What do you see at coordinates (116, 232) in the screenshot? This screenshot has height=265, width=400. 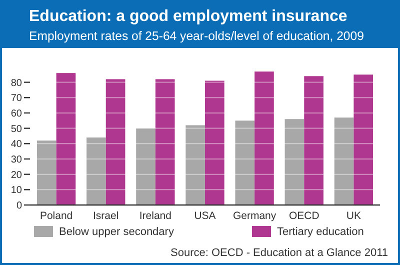 I see `legend-label: Below upper secondary` at bounding box center [116, 232].